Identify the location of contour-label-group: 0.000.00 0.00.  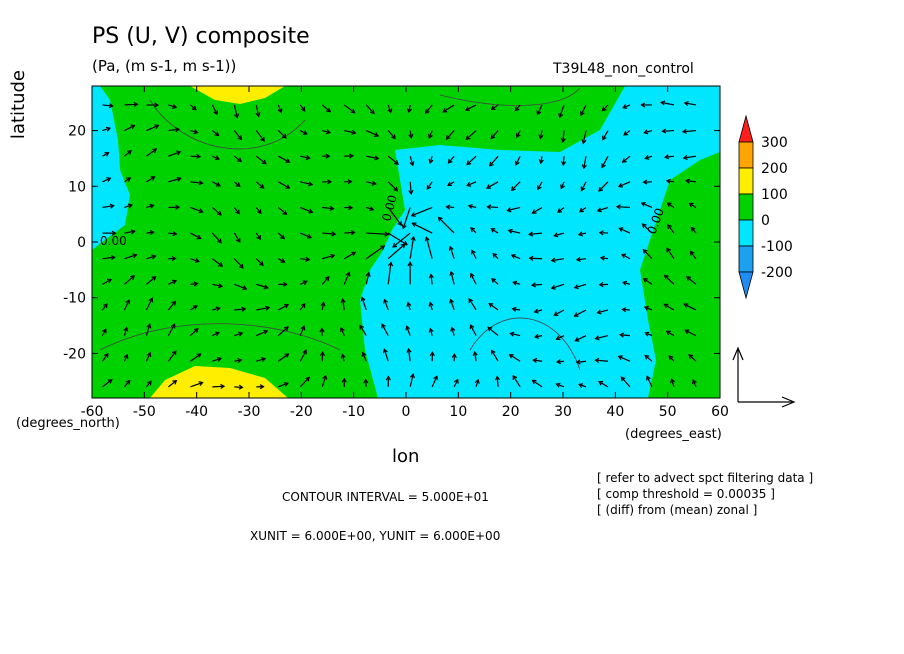
(383, 220).